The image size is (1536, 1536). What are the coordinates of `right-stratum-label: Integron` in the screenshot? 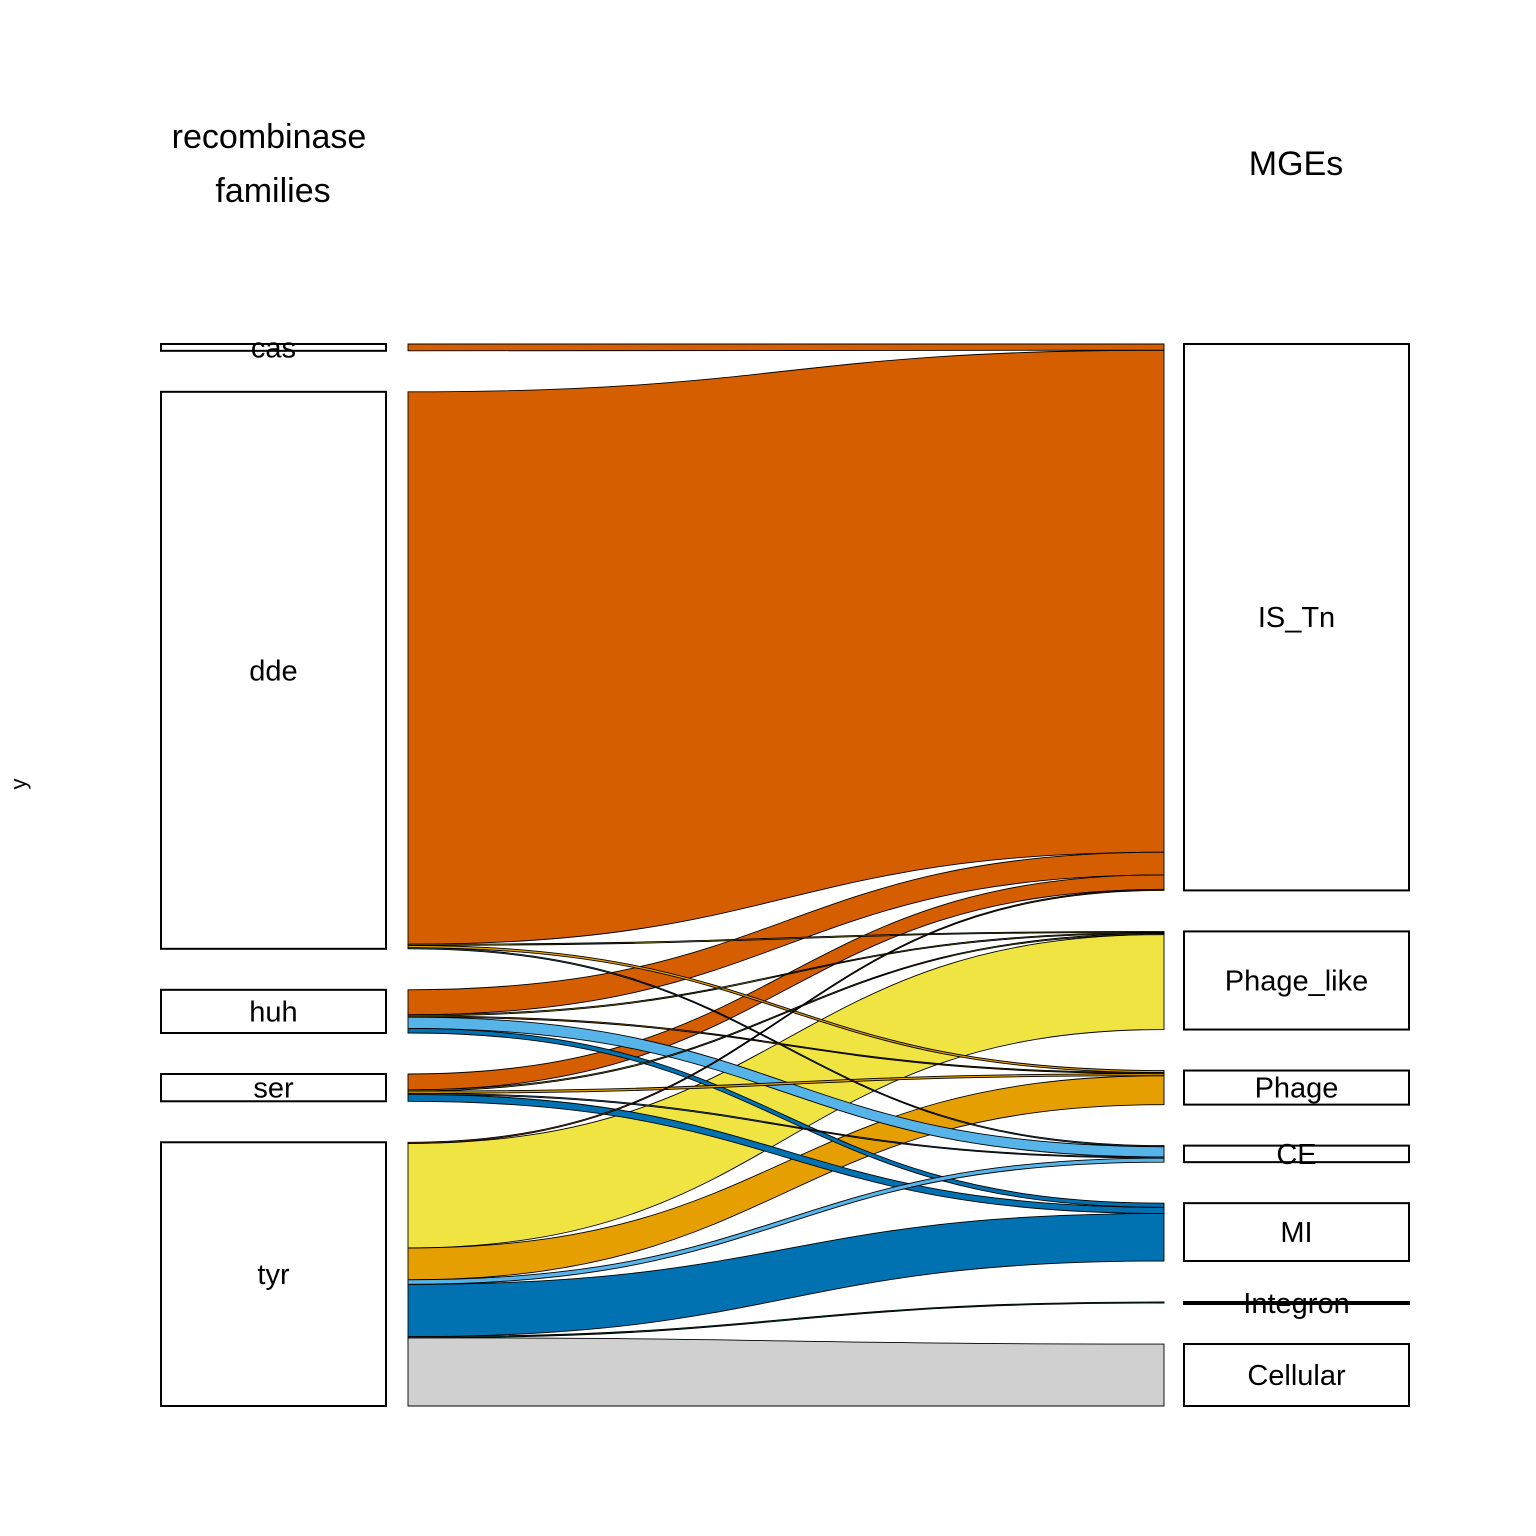 It's located at (1296, 1304).